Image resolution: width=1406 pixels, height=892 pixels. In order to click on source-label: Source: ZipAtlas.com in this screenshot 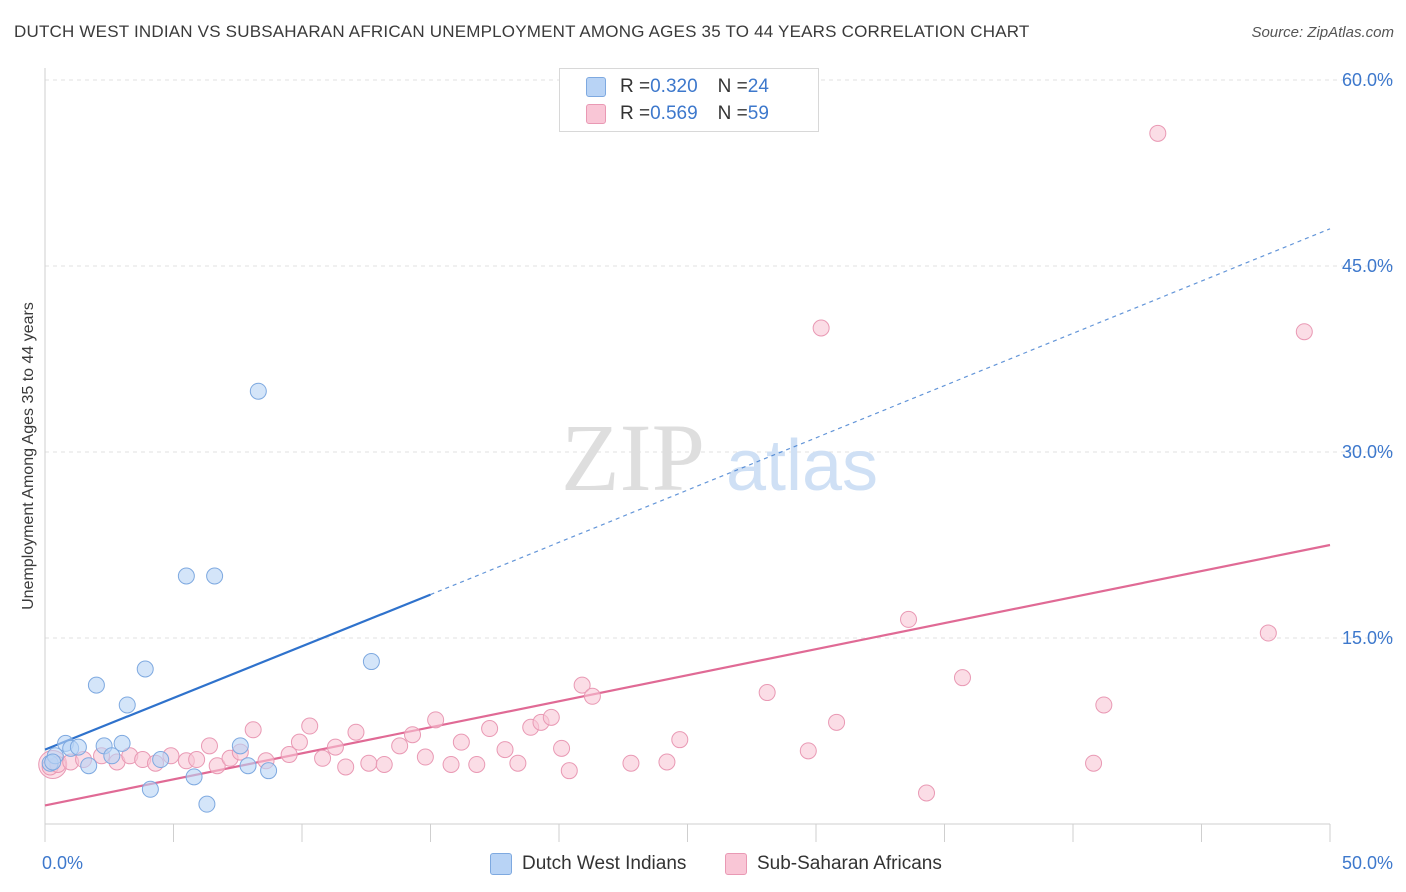, I will do `click(1322, 32)`.